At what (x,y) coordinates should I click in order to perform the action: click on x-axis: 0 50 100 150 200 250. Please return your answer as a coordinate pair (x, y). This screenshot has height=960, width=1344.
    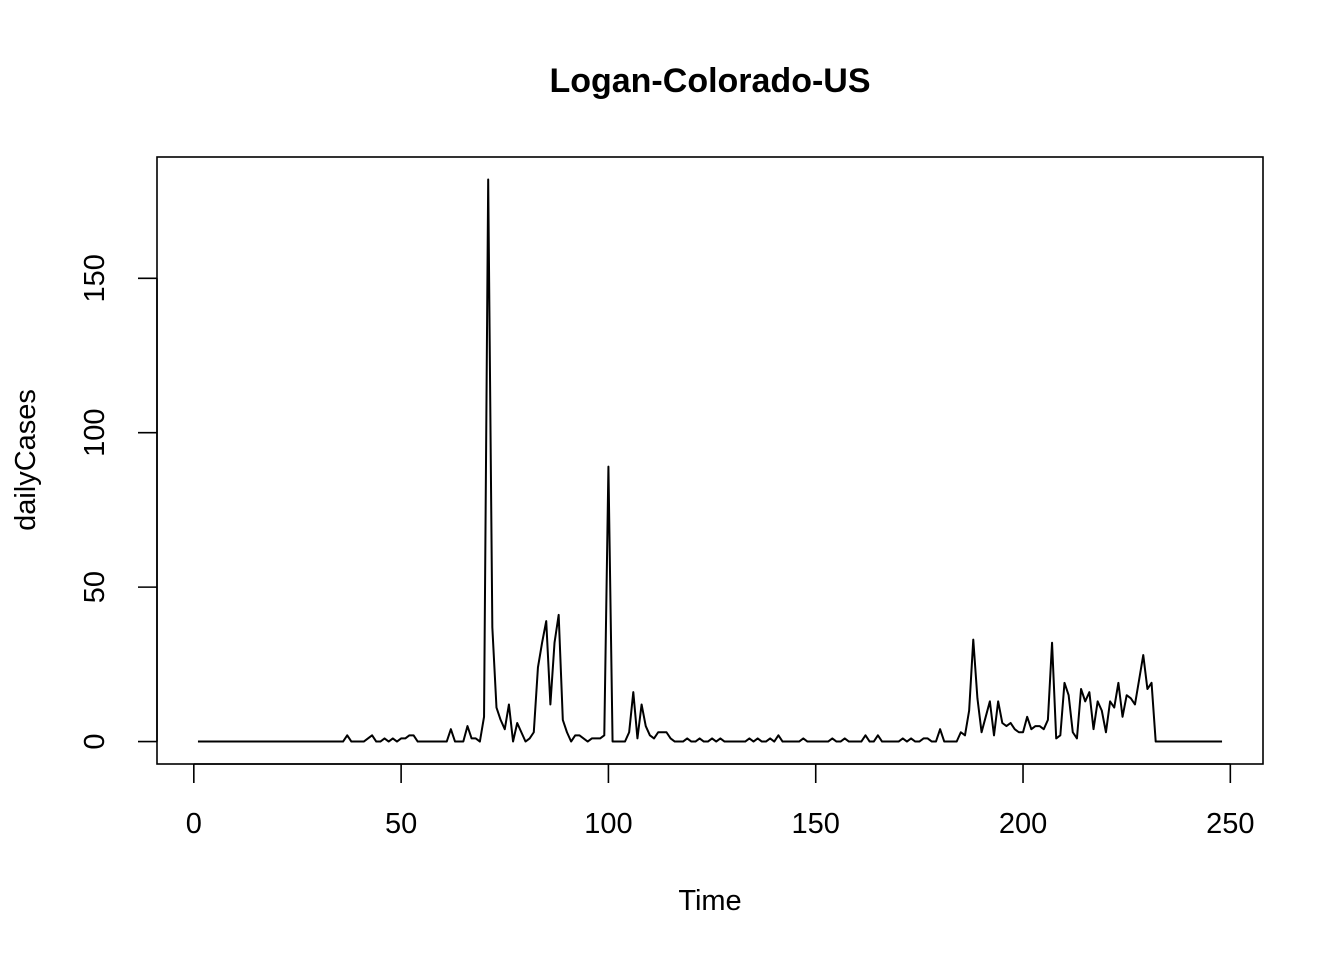
    Looking at the image, I should click on (720, 801).